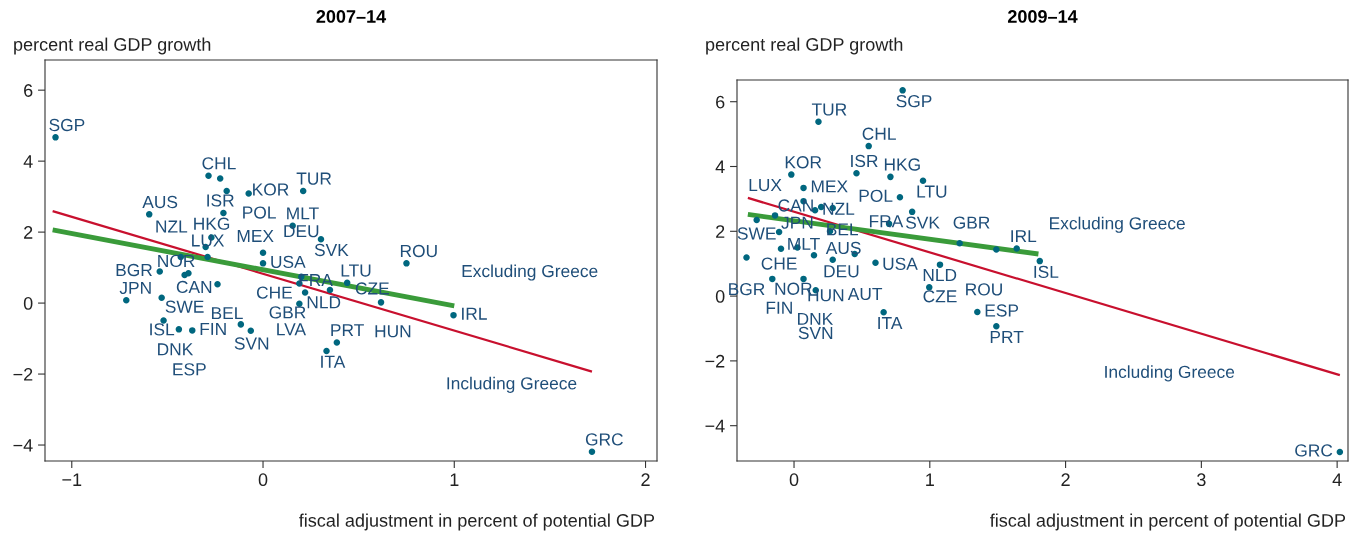  Describe the element at coordinates (213, 328) in the screenshot. I see `annotation: FIN` at that location.